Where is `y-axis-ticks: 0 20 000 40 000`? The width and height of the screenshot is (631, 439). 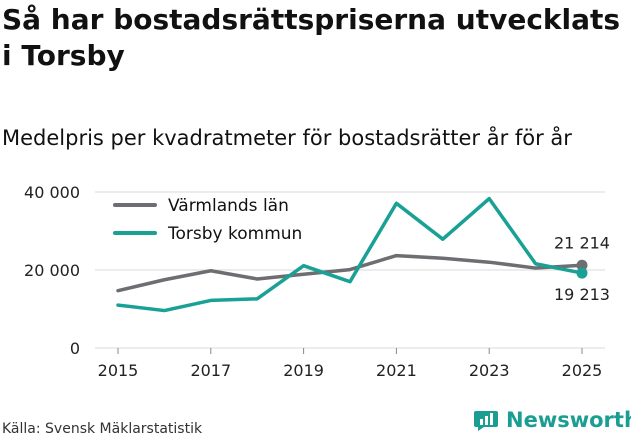
y-axis-ticks: 0 20 000 40 000 is located at coordinates (52, 270).